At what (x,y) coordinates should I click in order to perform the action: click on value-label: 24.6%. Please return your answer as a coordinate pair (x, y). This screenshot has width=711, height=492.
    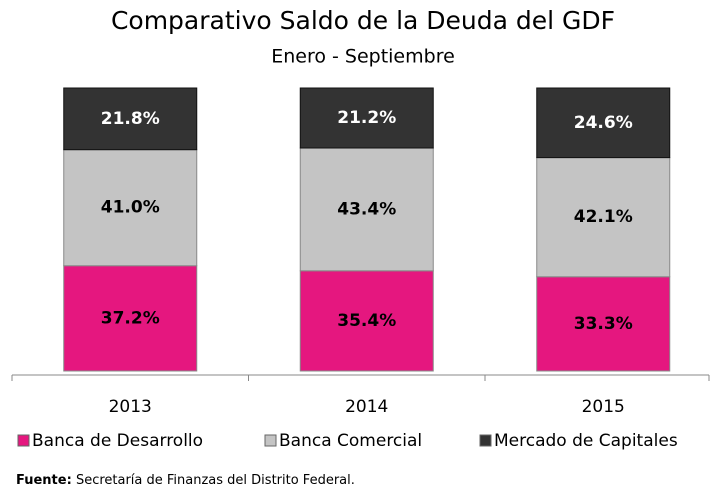
    Looking at the image, I should click on (603, 123).